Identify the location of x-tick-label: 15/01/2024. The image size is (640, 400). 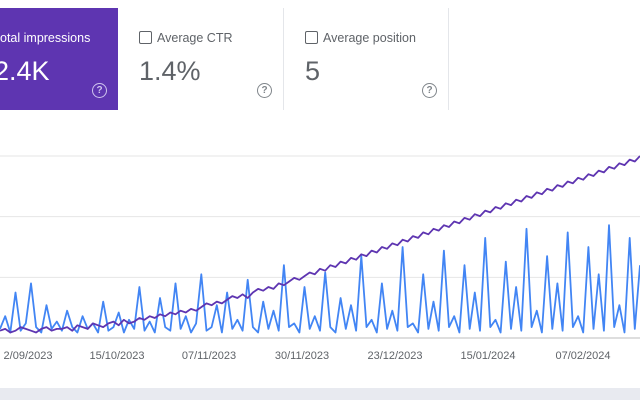
(487, 356).